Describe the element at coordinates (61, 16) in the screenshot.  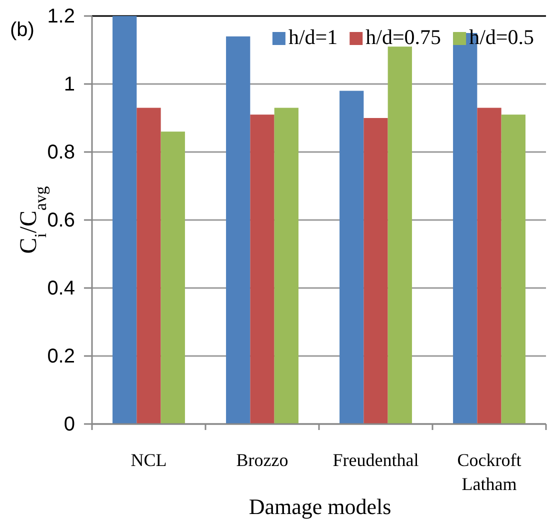
I see `y-tick-label: 1.2` at that location.